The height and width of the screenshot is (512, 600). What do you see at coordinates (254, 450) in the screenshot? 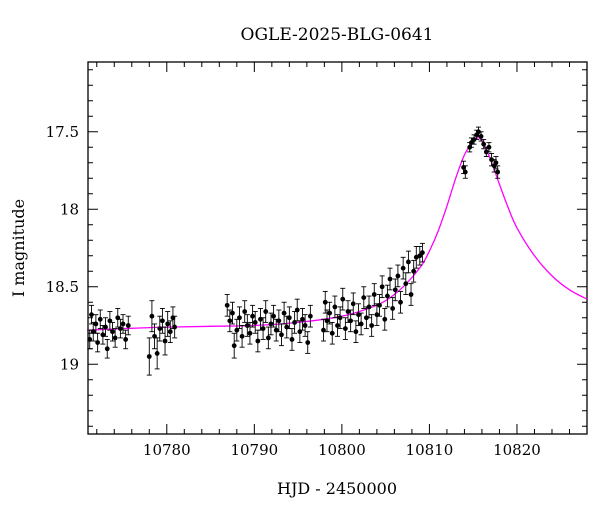
I see `x-tick-label: 10790` at bounding box center [254, 450].